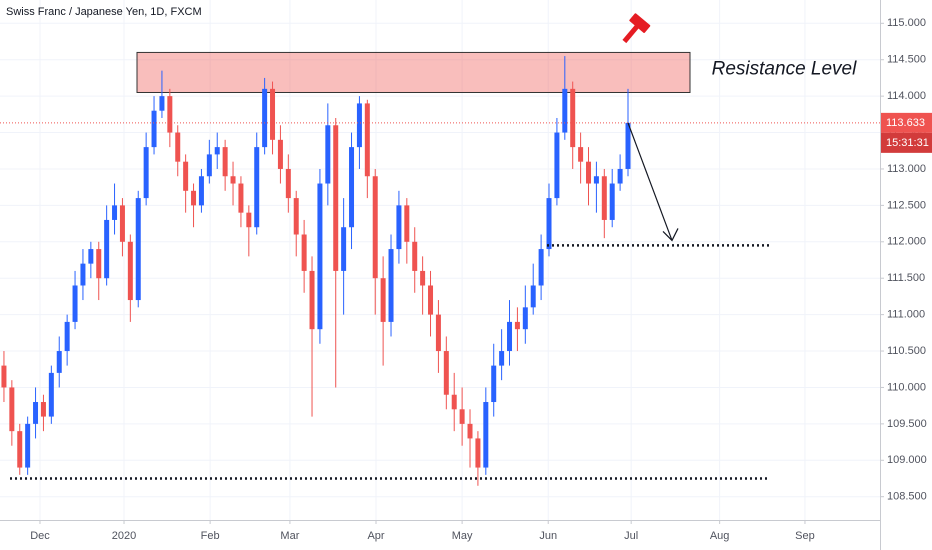 The width and height of the screenshot is (932, 550). Describe the element at coordinates (906, 23) in the screenshot. I see `y-tick-label: 115.000` at that location.